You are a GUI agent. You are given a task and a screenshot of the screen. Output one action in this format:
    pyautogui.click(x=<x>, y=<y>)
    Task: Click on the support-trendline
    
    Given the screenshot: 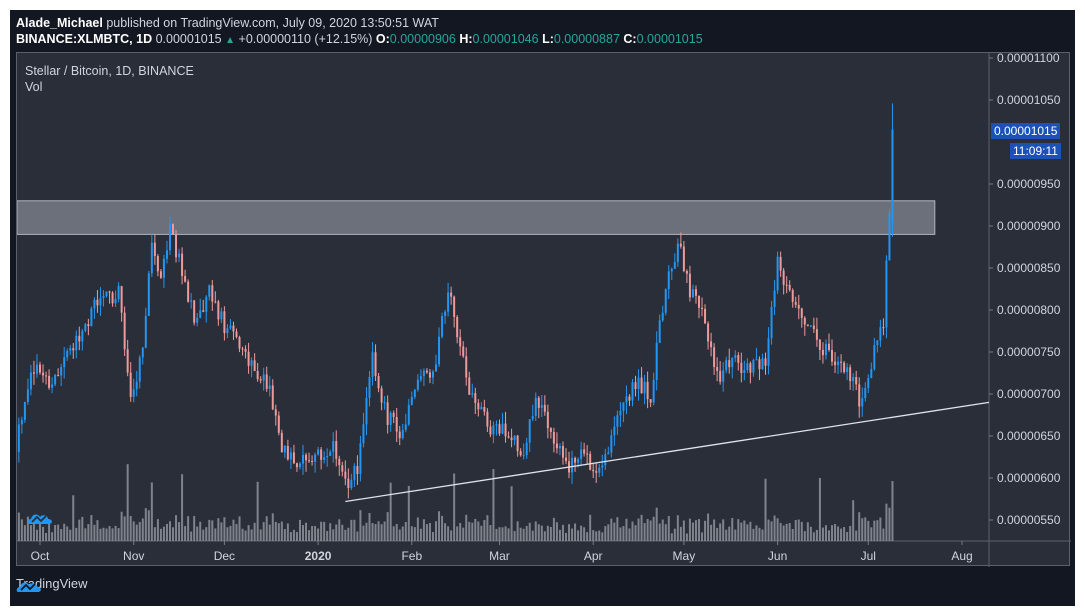 What is the action you would take?
    pyautogui.click(x=667, y=452)
    